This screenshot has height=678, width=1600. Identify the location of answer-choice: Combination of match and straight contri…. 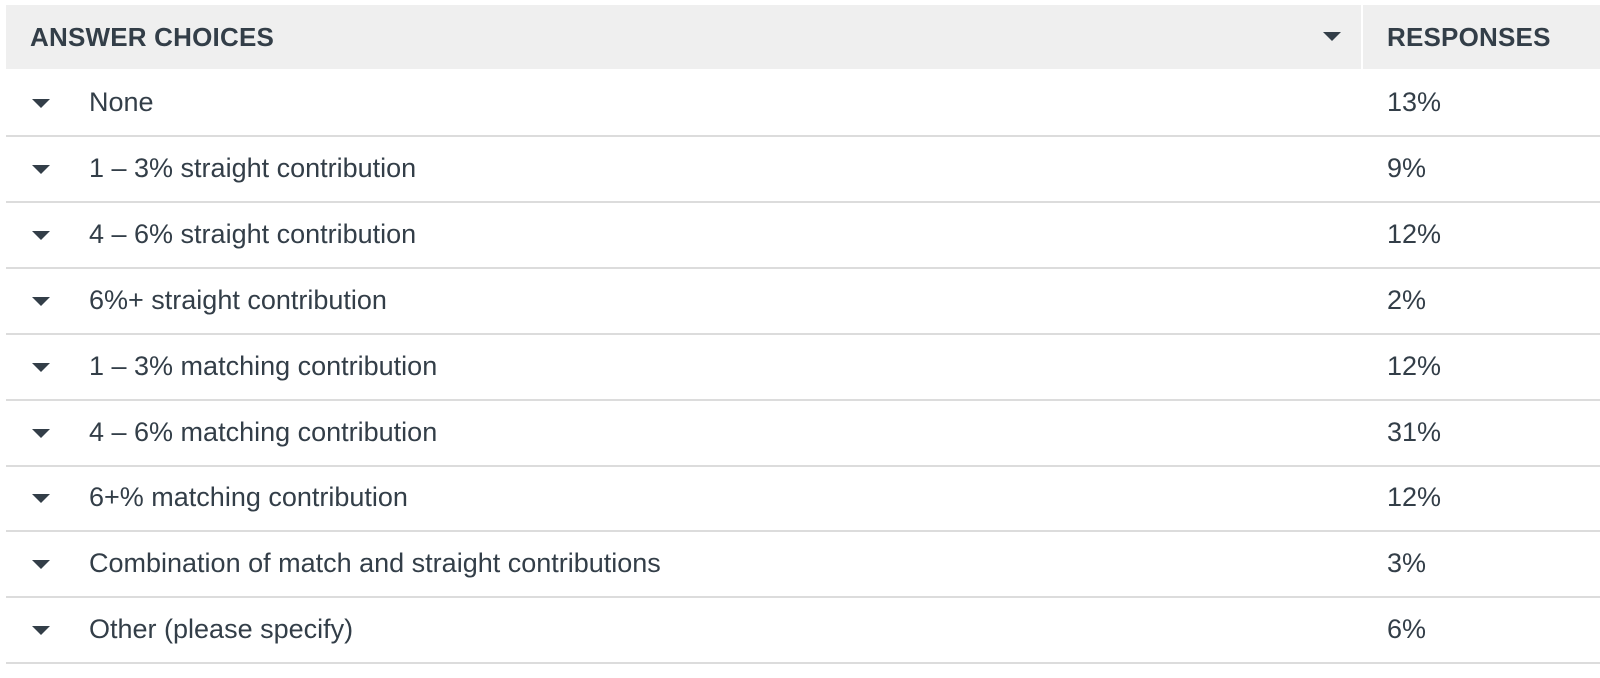
(375, 563).